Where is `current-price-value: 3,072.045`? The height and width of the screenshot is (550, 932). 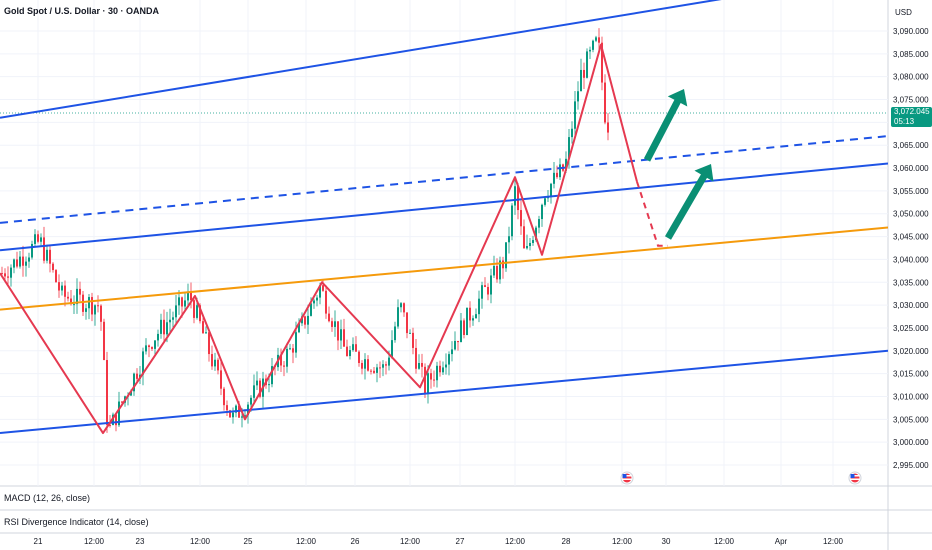
current-price-value: 3,072.045 is located at coordinates (912, 111).